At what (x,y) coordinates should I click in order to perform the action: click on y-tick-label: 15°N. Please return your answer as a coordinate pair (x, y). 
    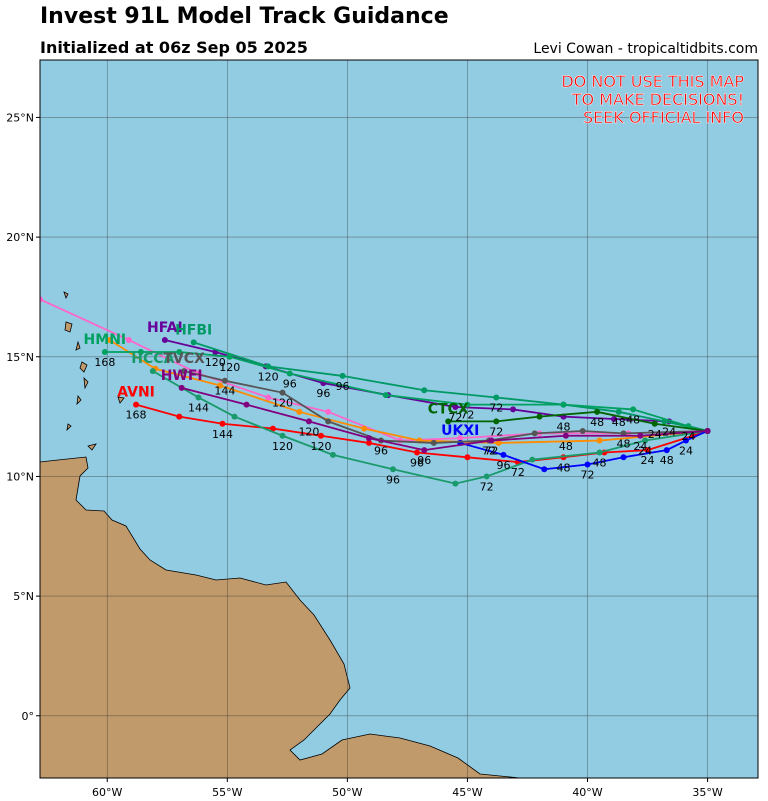
    Looking at the image, I should click on (20, 357).